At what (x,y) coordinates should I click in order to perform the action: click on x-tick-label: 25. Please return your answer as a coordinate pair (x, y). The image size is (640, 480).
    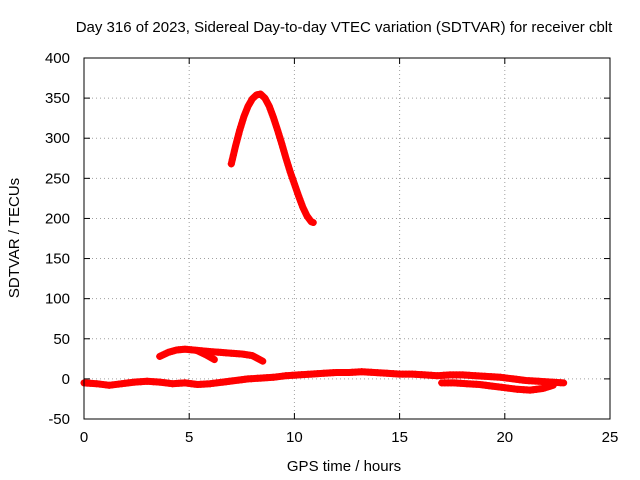
    Looking at the image, I should click on (610, 437).